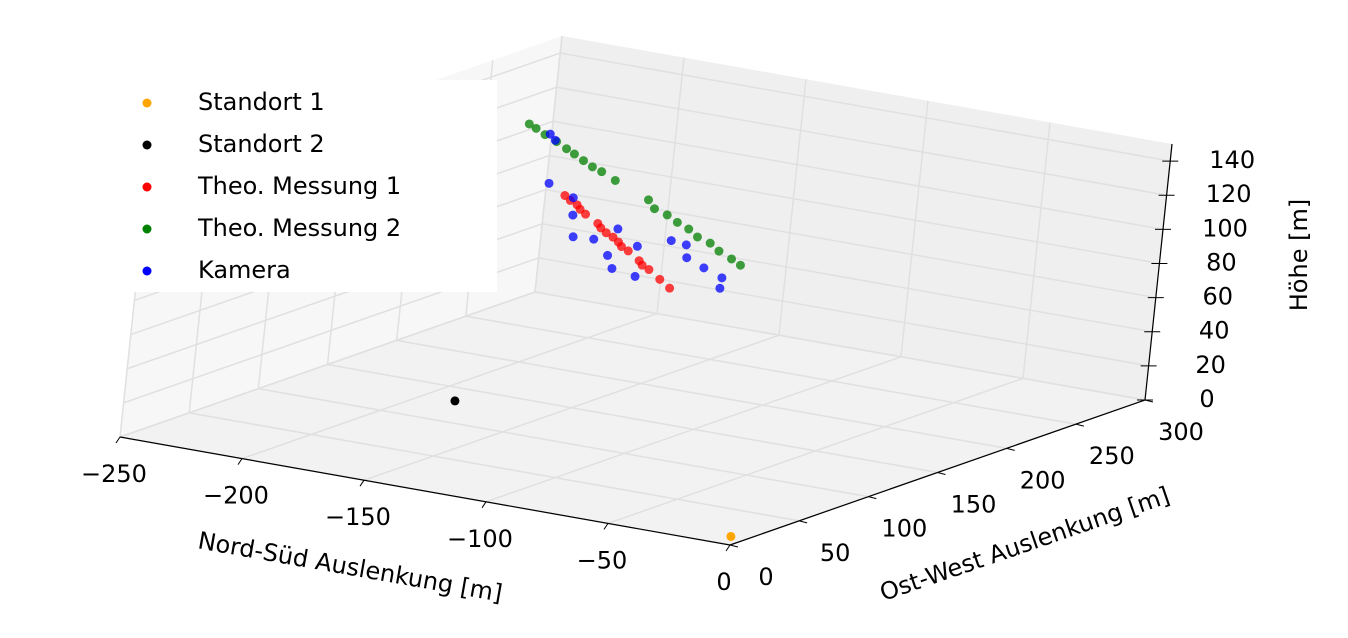 The height and width of the screenshot is (638, 1348). I want to click on y-tick-label: 150, so click(974, 505).